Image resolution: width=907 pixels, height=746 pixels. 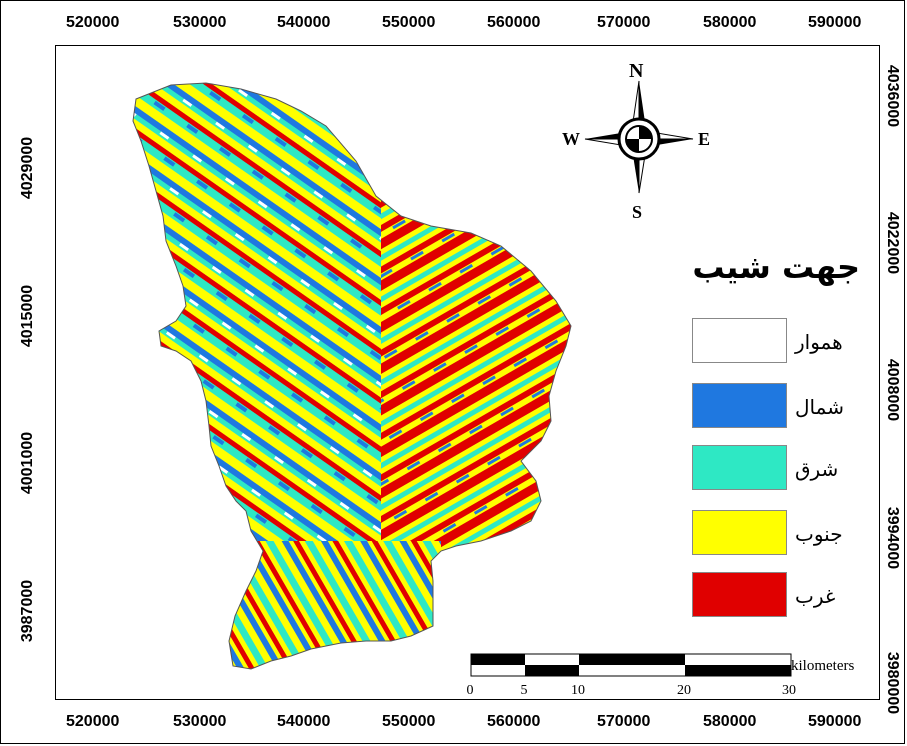 What do you see at coordinates (637, 212) in the screenshot?
I see `compass-south-label: S` at bounding box center [637, 212].